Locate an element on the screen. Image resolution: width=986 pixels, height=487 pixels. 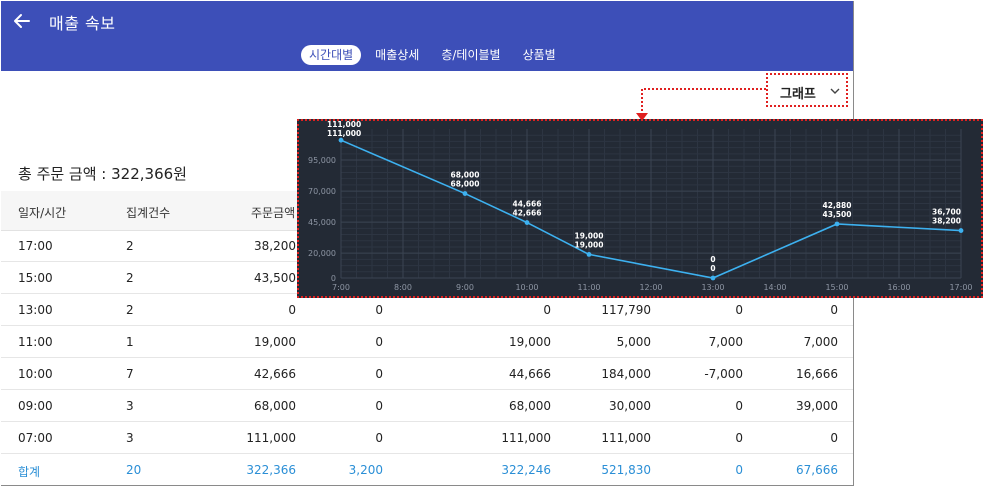
cell-col5: 0 is located at coordinates (547, 310).